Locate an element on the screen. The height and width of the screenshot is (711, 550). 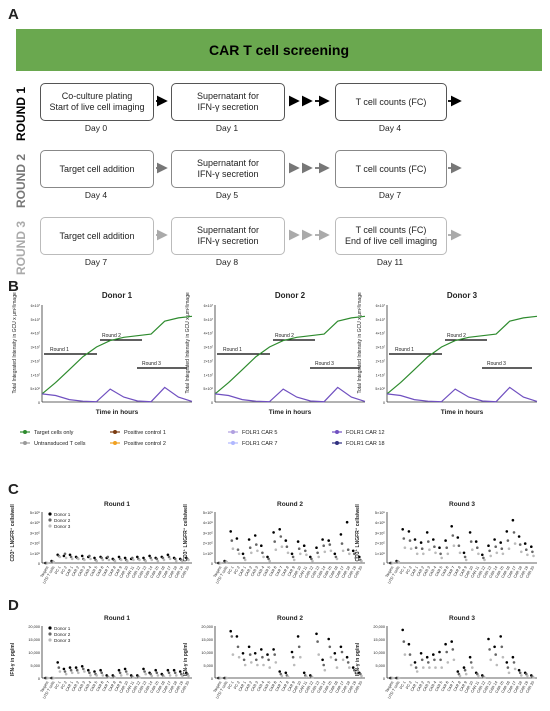
panel-d-xtick: CAR 6 is located at coordinates (273, 687).